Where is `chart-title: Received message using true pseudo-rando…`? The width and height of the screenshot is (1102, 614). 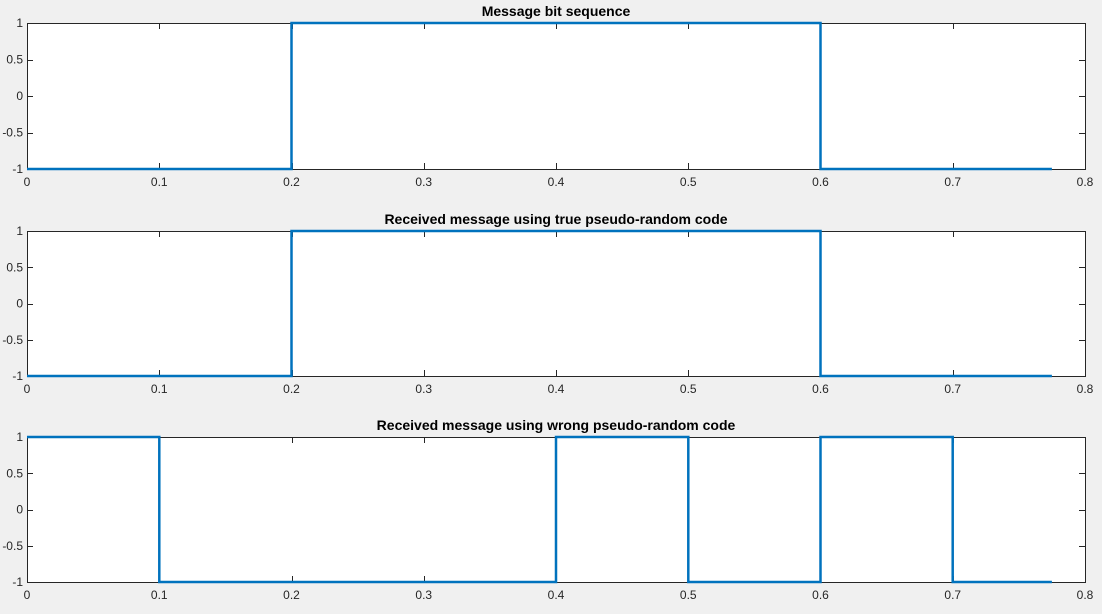 chart-title: Received message using true pseudo-rando… is located at coordinates (555, 219).